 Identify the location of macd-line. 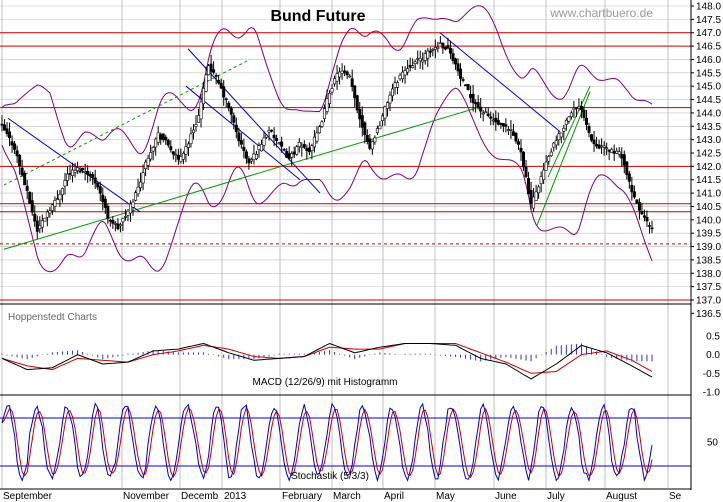
(327, 361).